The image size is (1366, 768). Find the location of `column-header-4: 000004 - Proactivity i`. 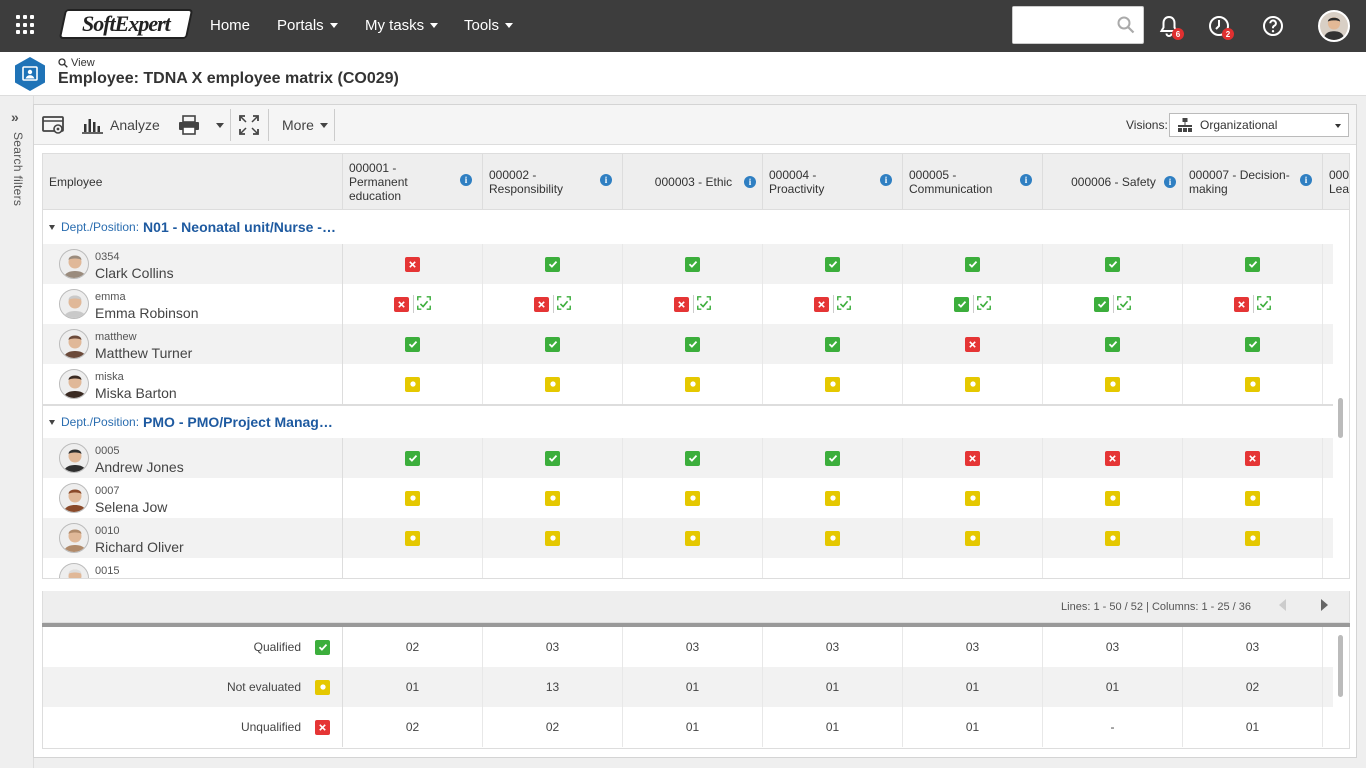

column-header-4: 000004 - Proactivity i is located at coordinates (833, 182).